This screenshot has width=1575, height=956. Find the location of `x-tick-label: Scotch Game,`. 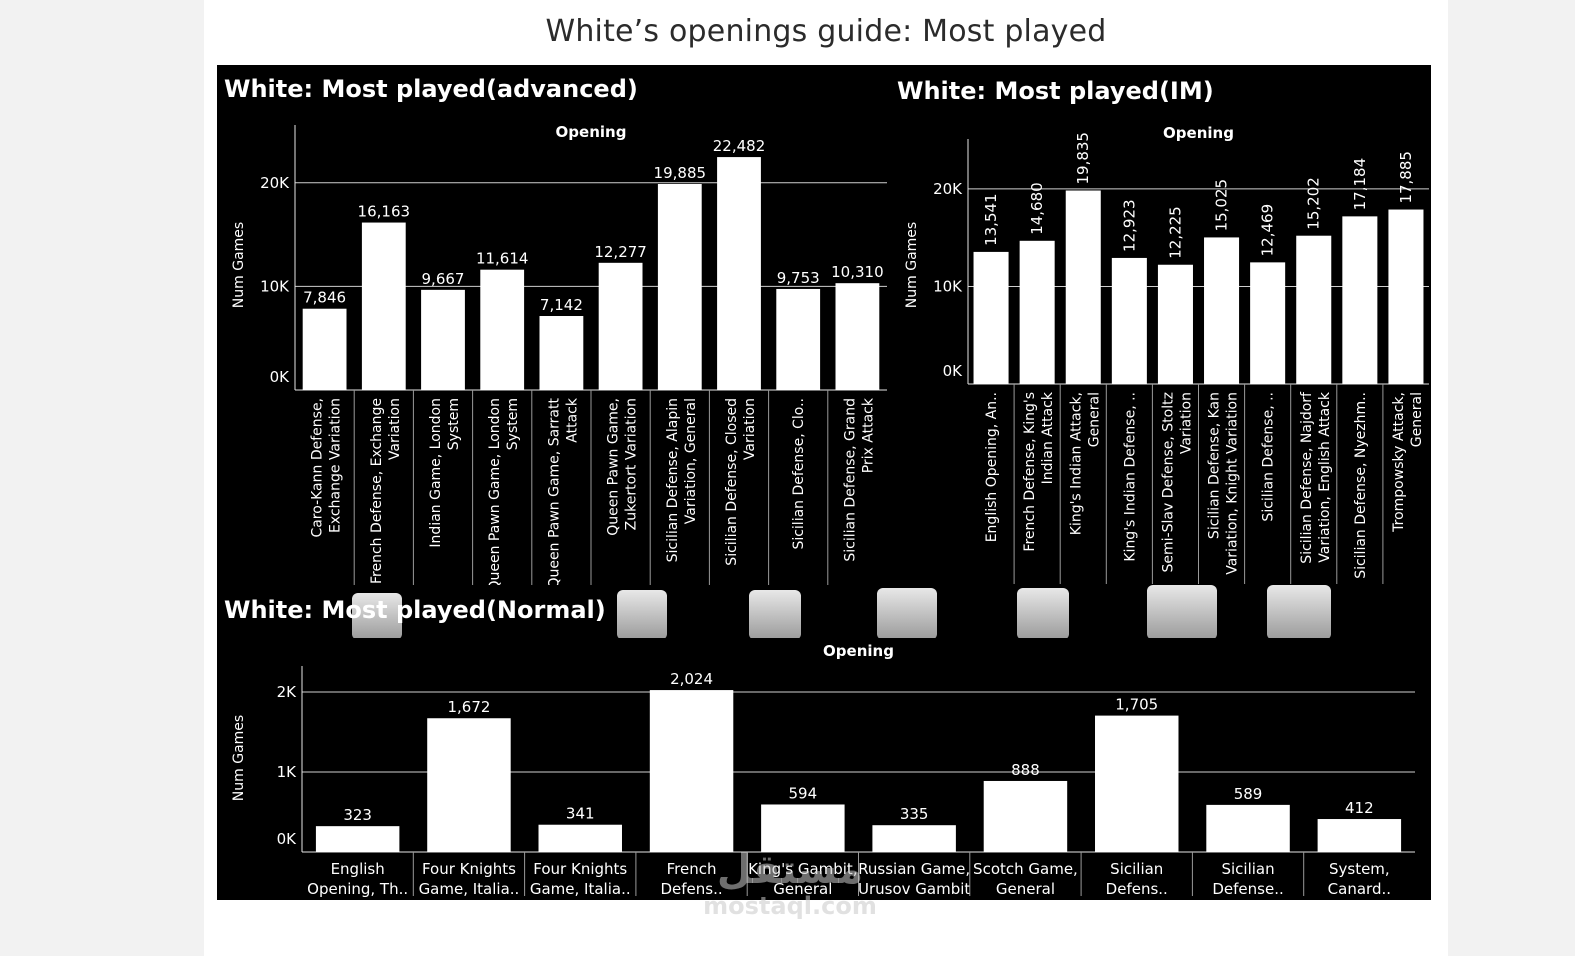

x-tick-label: Scotch Game, is located at coordinates (1025, 869).